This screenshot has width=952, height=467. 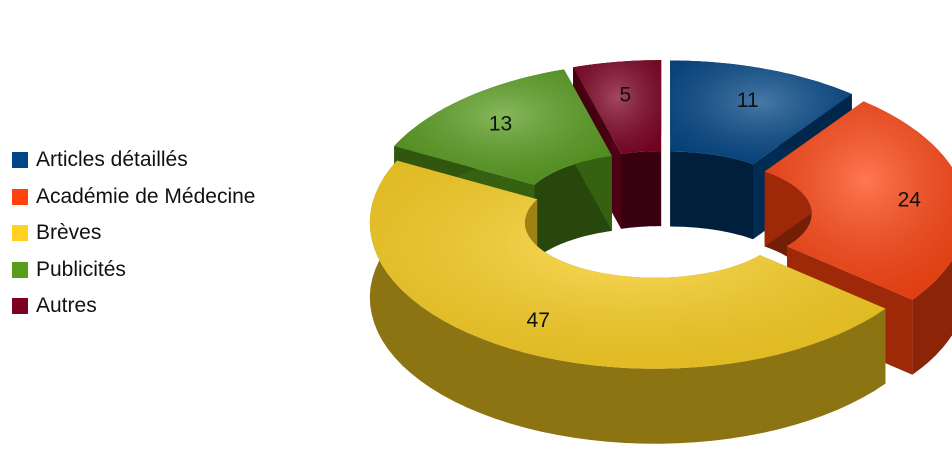 I want to click on legend-label: Brèves, so click(x=69, y=233).